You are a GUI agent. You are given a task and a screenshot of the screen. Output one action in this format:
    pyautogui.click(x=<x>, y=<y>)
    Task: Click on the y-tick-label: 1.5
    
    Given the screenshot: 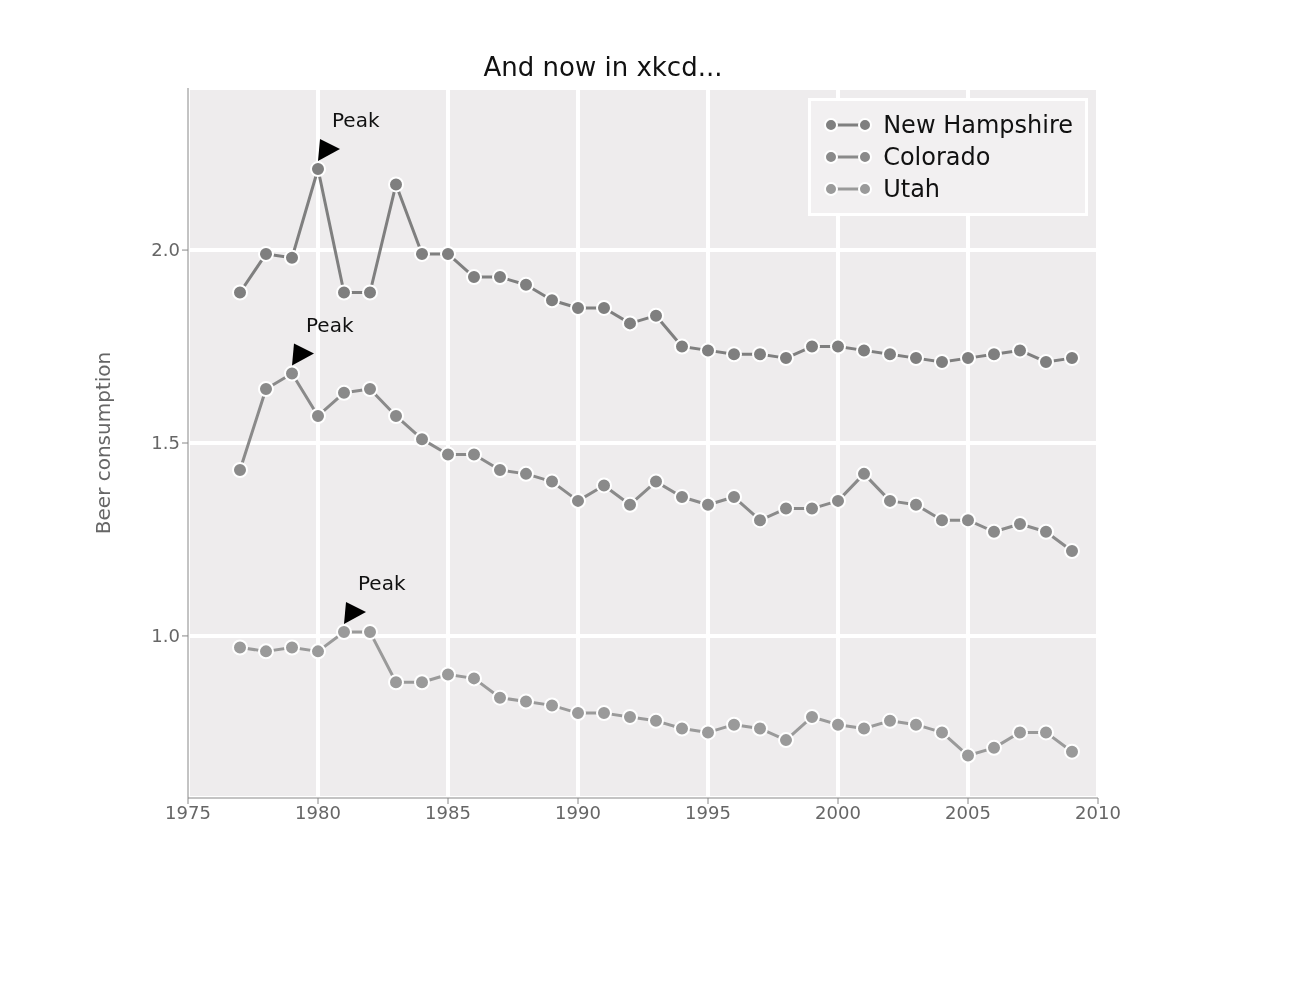 What is the action you would take?
    pyautogui.click(x=165, y=443)
    